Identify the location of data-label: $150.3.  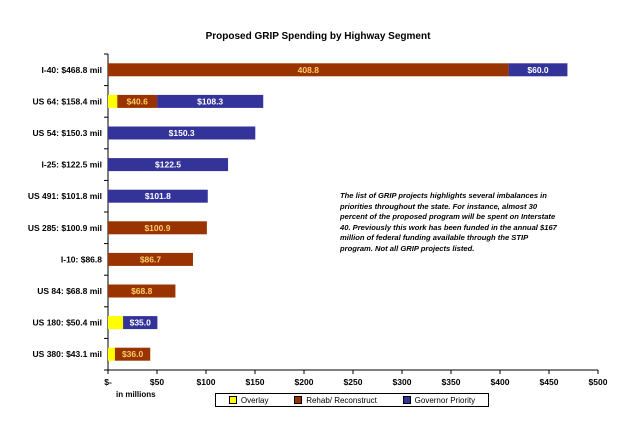
(182, 133).